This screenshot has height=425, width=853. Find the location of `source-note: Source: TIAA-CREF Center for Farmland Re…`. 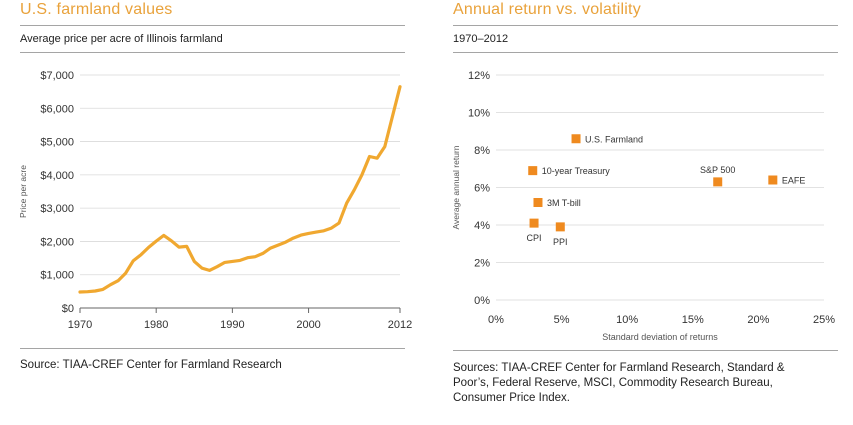

source-note: Source: TIAA-CREF Center for Farmland Re… is located at coordinates (151, 365).